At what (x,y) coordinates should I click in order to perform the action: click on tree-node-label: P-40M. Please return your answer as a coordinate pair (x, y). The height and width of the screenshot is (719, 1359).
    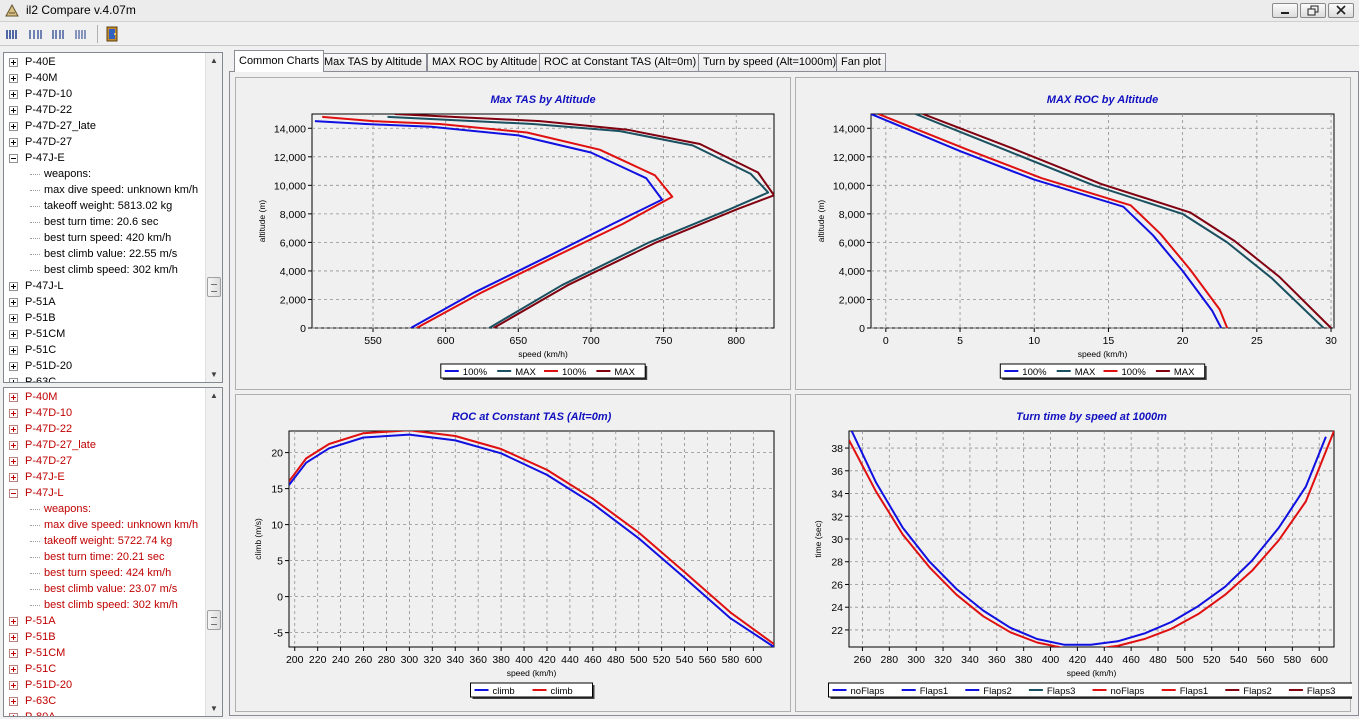
    Looking at the image, I should click on (41, 78).